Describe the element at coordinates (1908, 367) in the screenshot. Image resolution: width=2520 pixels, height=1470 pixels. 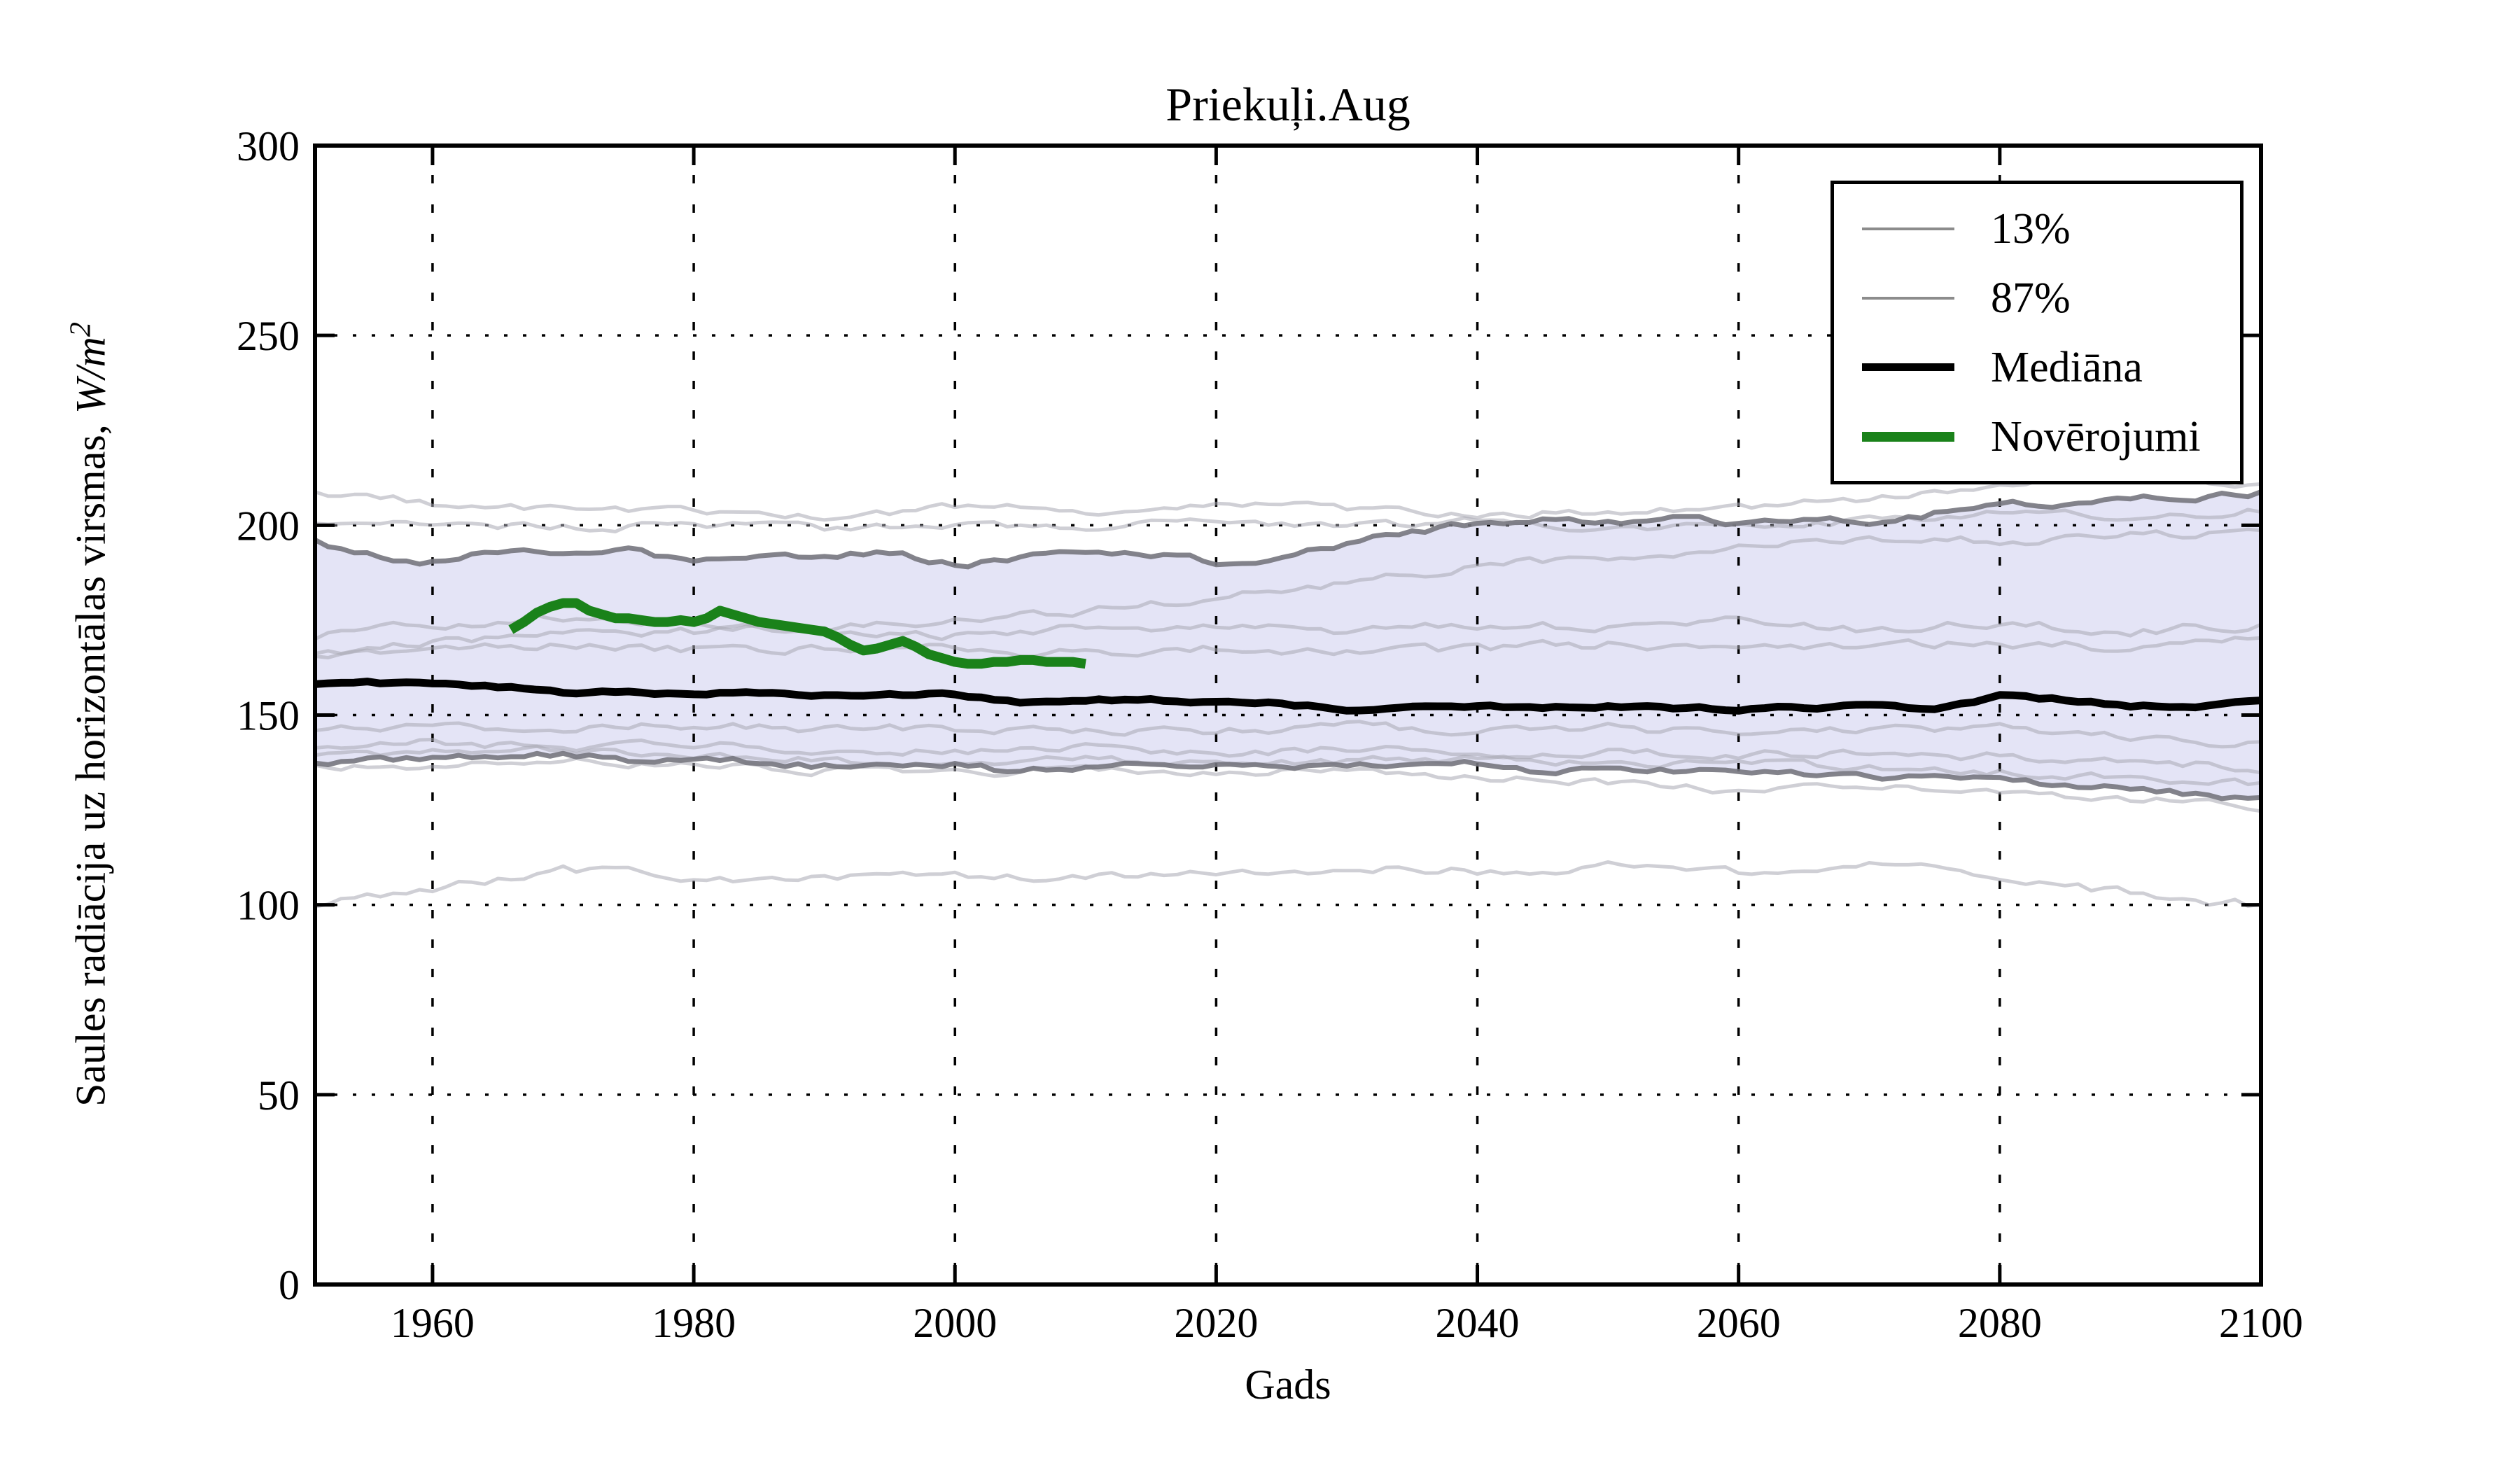
I see `legend-line-sample-mediana` at that location.